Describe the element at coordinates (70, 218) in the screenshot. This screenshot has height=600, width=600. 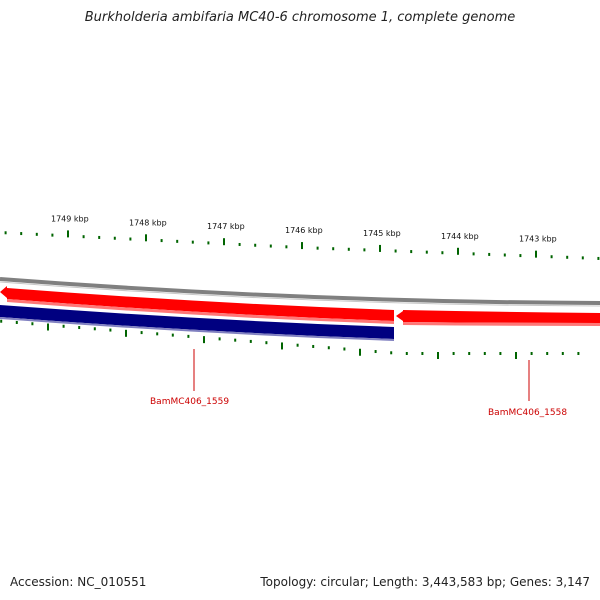
I see `tick-label: 1749 kbp` at that location.